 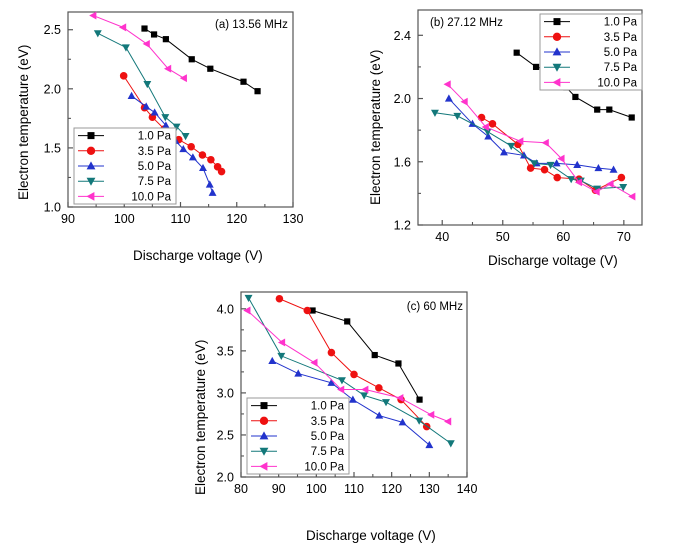 What do you see at coordinates (68, 219) in the screenshot?
I see `x-tick-label: 90` at bounding box center [68, 219].